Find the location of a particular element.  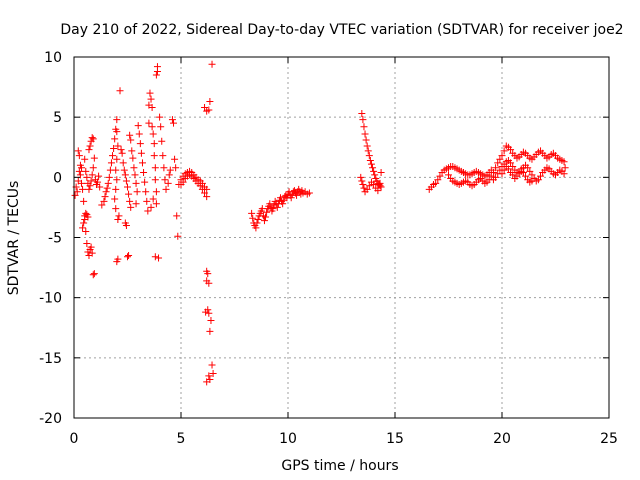

x-tick-label: 5 is located at coordinates (181, 439).